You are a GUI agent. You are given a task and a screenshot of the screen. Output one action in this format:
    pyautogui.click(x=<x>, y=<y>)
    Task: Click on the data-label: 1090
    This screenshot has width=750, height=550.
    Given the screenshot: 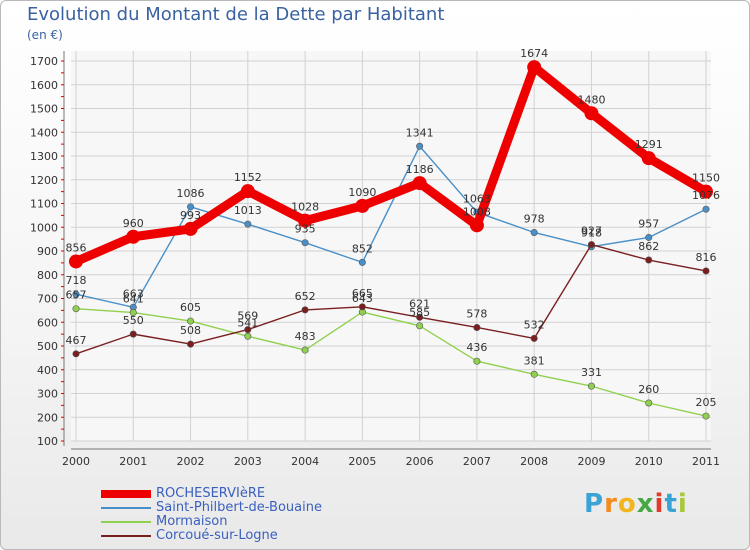 What is the action you would take?
    pyautogui.click(x=362, y=192)
    